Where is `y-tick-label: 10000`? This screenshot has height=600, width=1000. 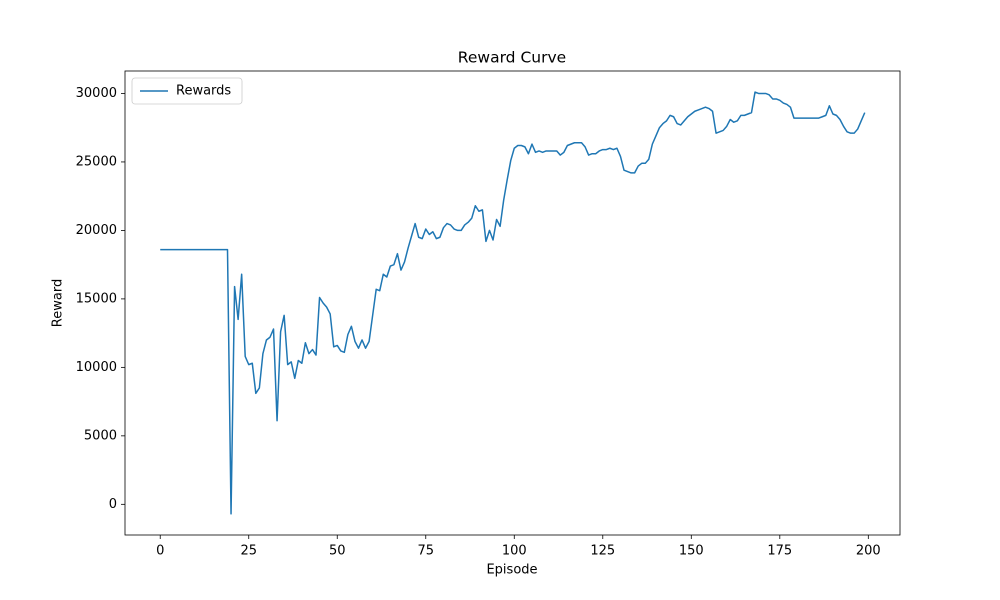
y-tick-label: 10000 is located at coordinates (96, 367).